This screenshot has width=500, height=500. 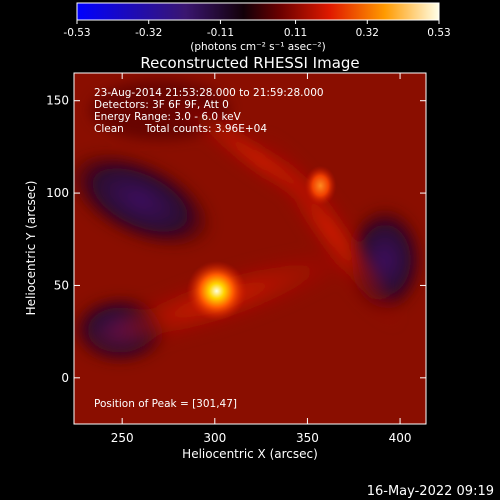 What do you see at coordinates (65, 378) in the screenshot?
I see `y-tick-label: 0` at bounding box center [65, 378].